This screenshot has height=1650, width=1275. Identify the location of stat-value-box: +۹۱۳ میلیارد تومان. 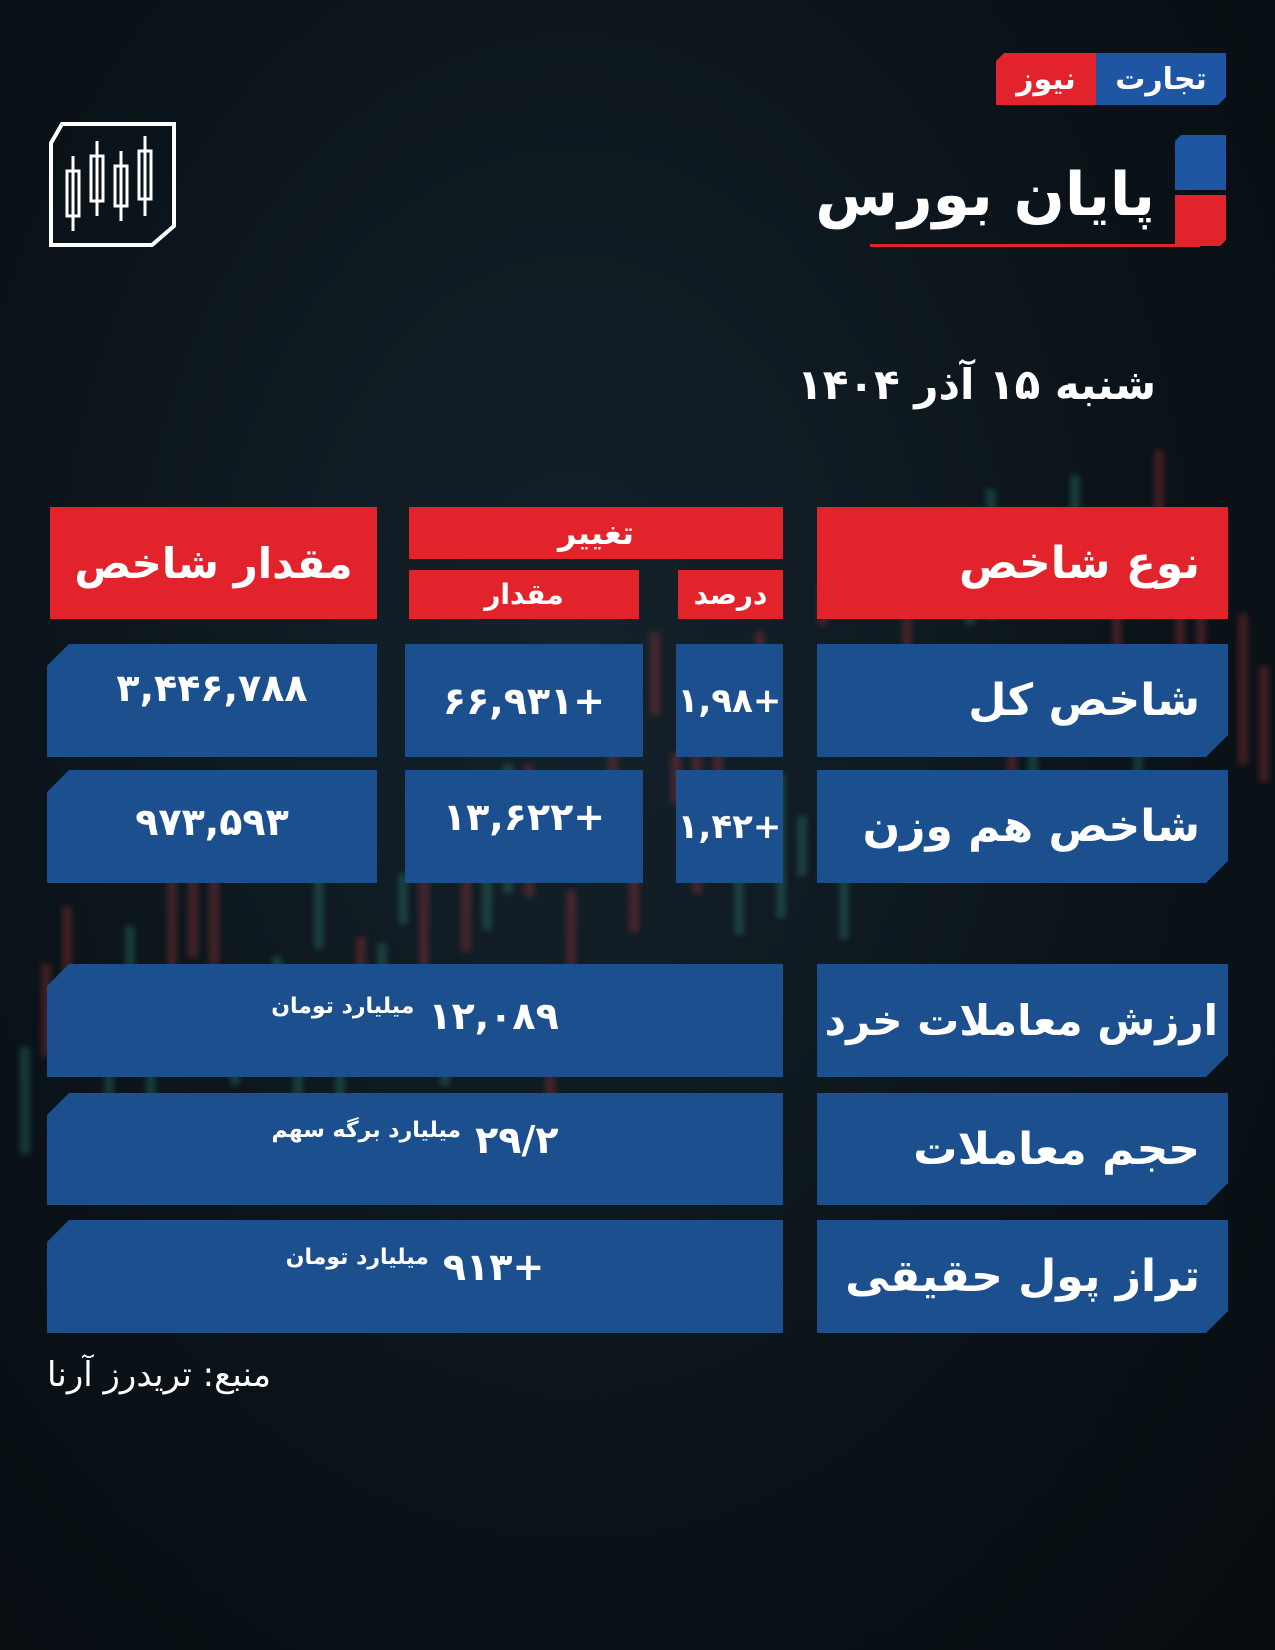
(415, 1276).